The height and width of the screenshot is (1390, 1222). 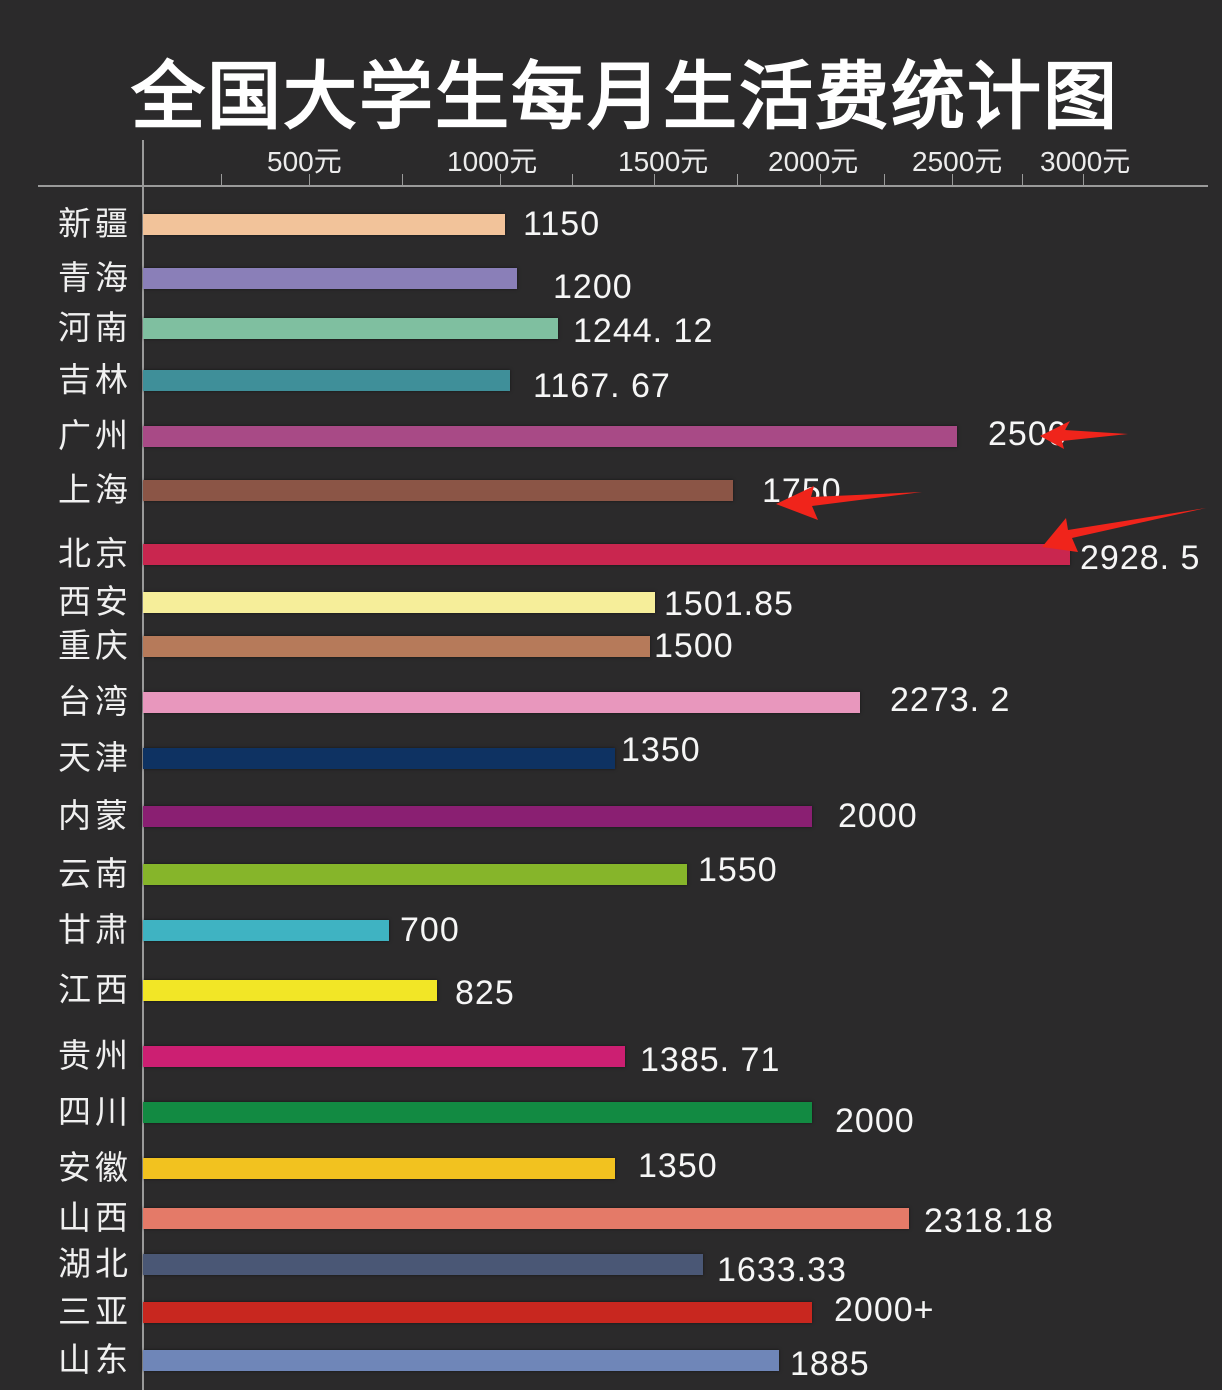 I want to click on category-label: 山西, so click(x=95, y=1217).